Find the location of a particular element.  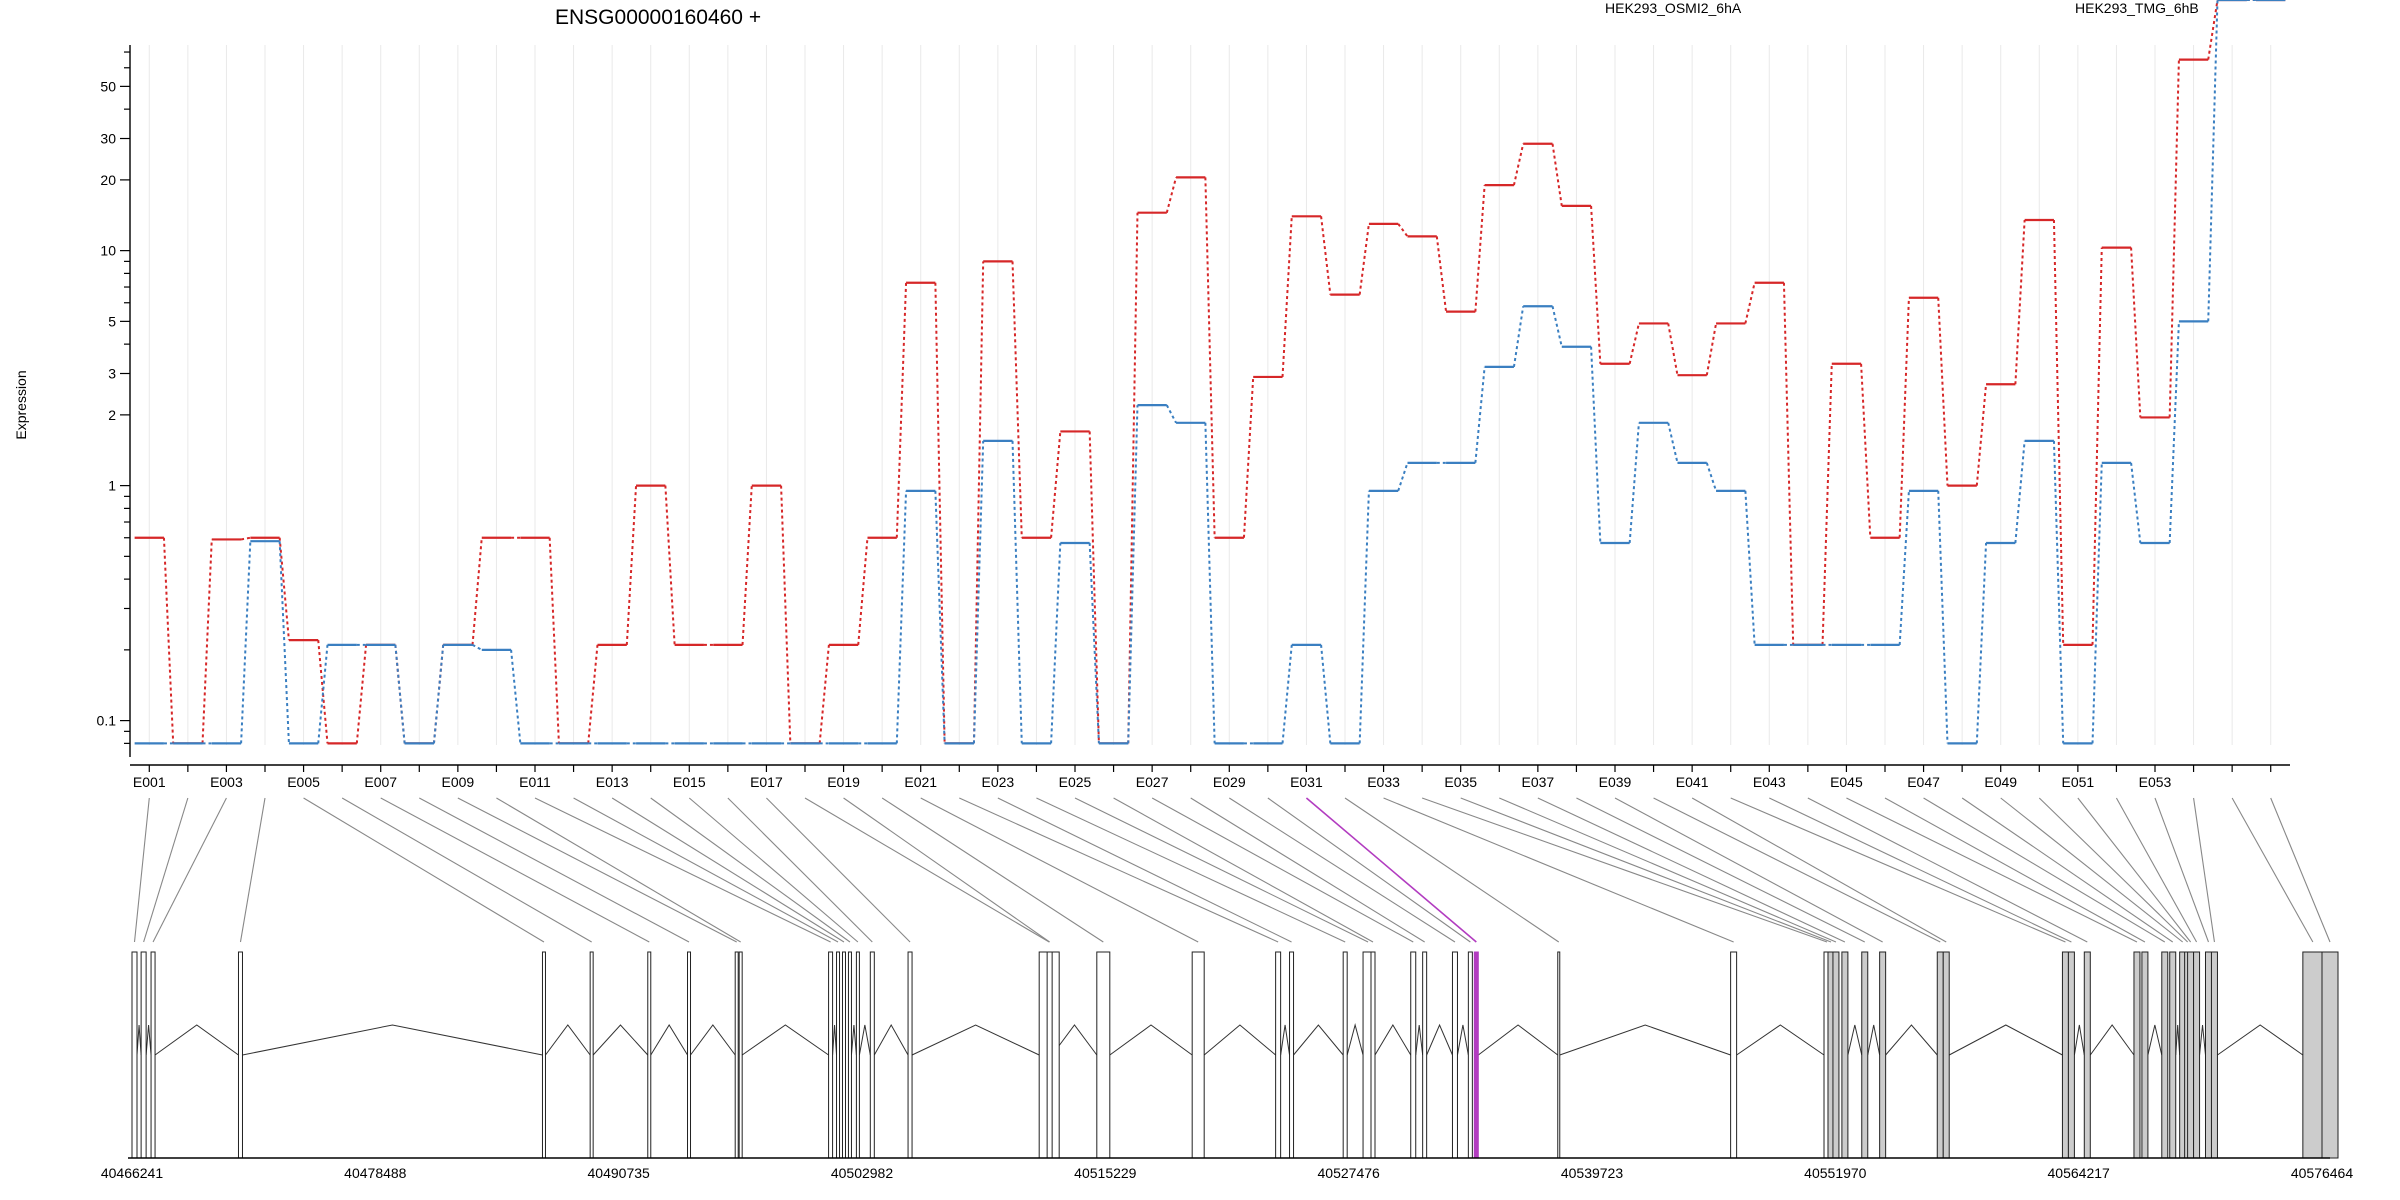

y-tick-label: 30 is located at coordinates (108, 139).